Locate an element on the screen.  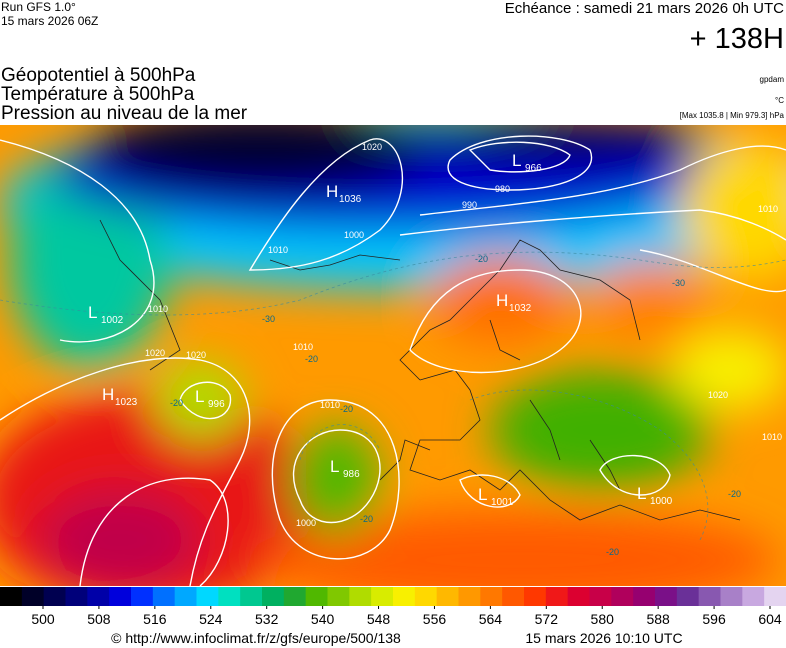
colorbar-tick-label: 532 is located at coordinates (267, 619).